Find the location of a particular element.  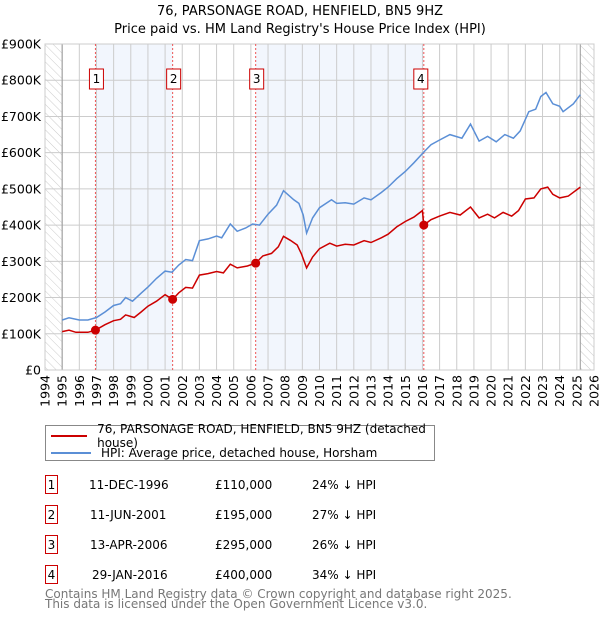

x-tick-label: 2000 is located at coordinates (147, 391).